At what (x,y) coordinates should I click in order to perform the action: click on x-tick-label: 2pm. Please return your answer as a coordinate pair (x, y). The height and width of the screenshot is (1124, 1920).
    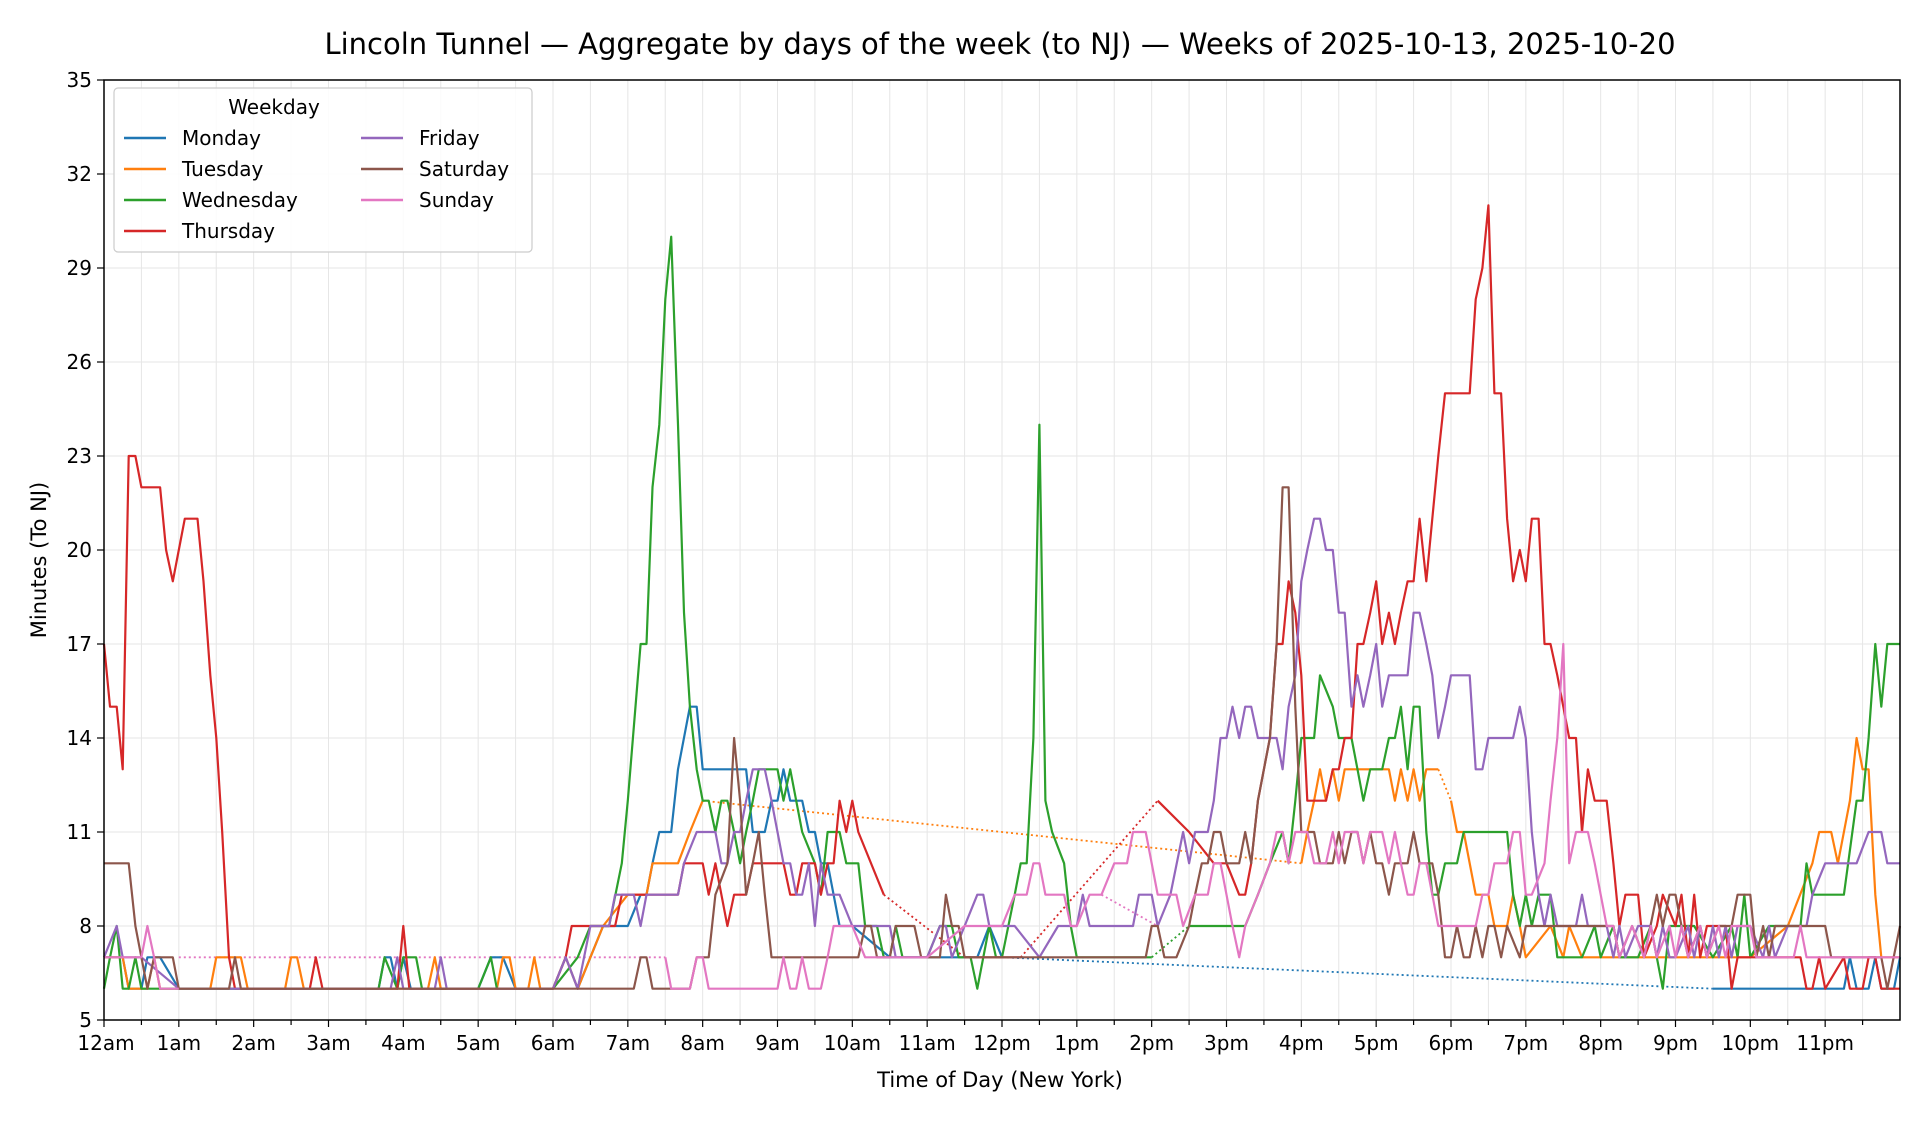
    Looking at the image, I should click on (1151, 1043).